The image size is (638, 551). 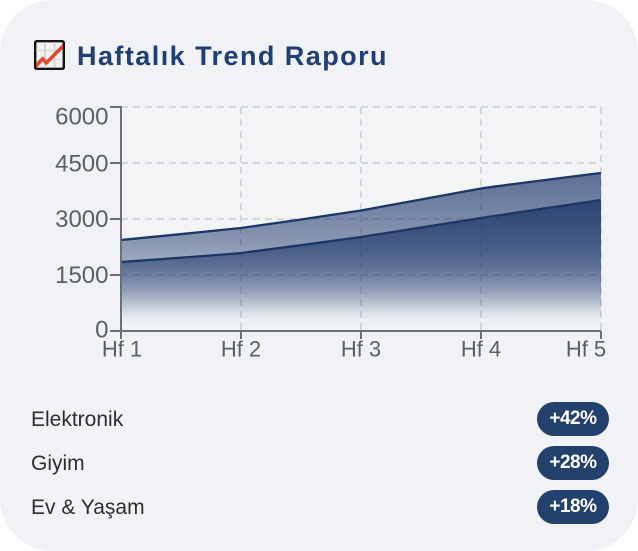 What do you see at coordinates (81, 117) in the screenshot?
I see `svg-text: 6000` at bounding box center [81, 117].